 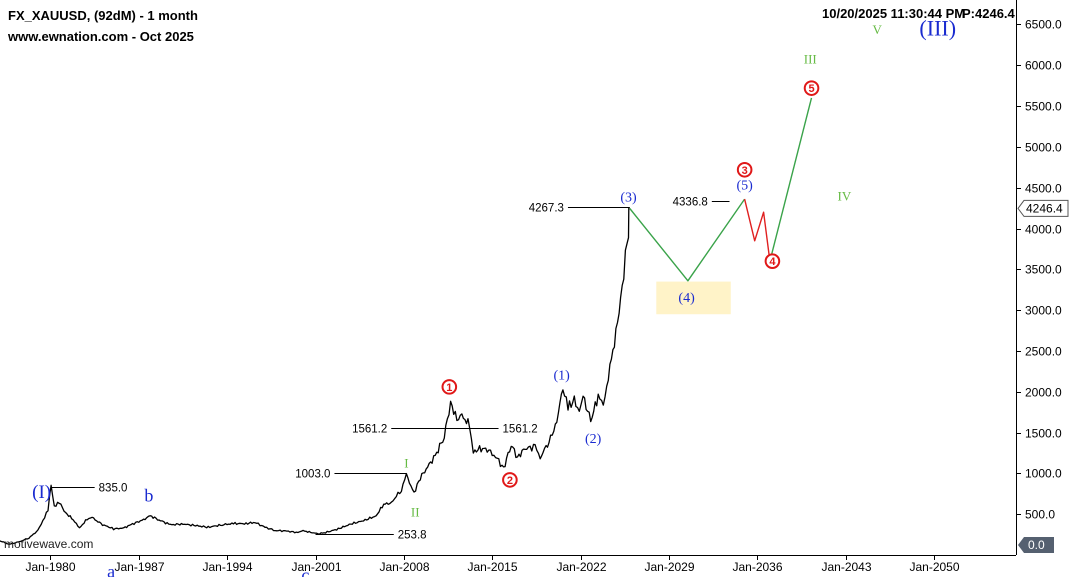 What do you see at coordinates (1043, 434) in the screenshot?
I see `y-tick-label: 1500.0` at bounding box center [1043, 434].